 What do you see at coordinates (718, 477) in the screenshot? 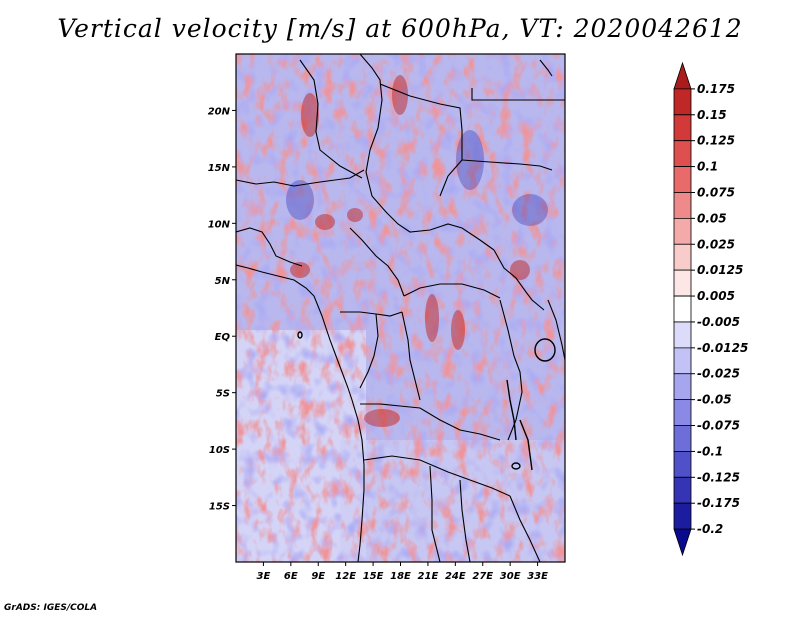
I see `colorbar-label-15: -0.125` at bounding box center [718, 477].